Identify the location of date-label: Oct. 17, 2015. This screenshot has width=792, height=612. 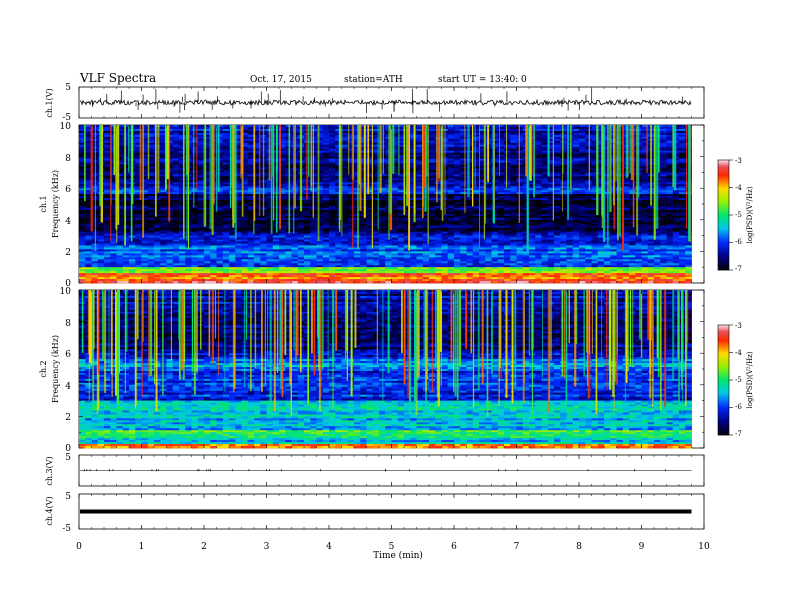
(281, 80).